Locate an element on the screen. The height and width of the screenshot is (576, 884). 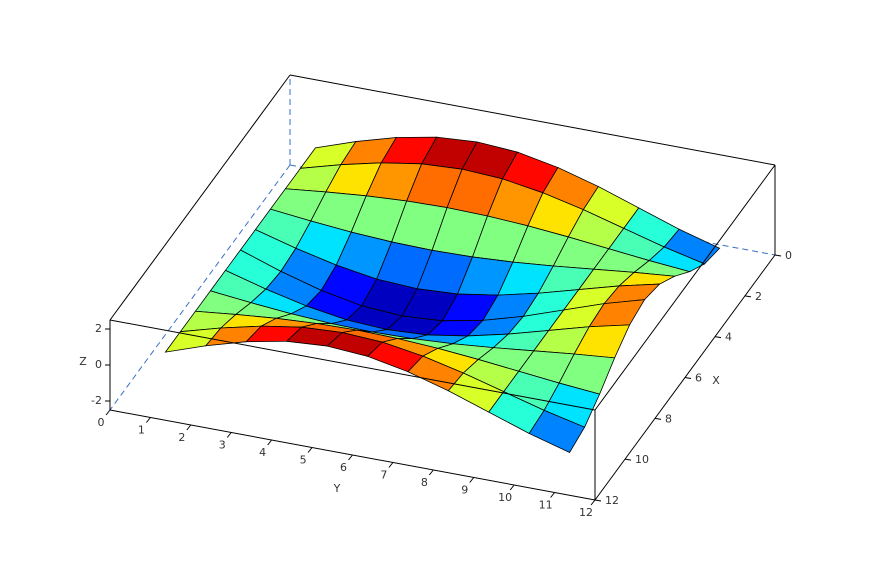
y-tick-label: 9 is located at coordinates (464, 490).